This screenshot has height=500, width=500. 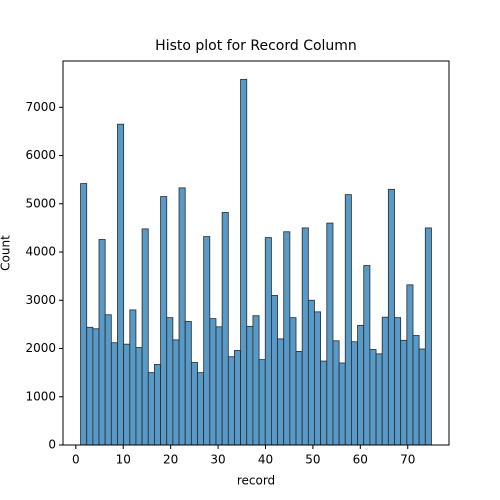 What do you see at coordinates (40, 300) in the screenshot?
I see `y-tick-label: 3000` at bounding box center [40, 300].